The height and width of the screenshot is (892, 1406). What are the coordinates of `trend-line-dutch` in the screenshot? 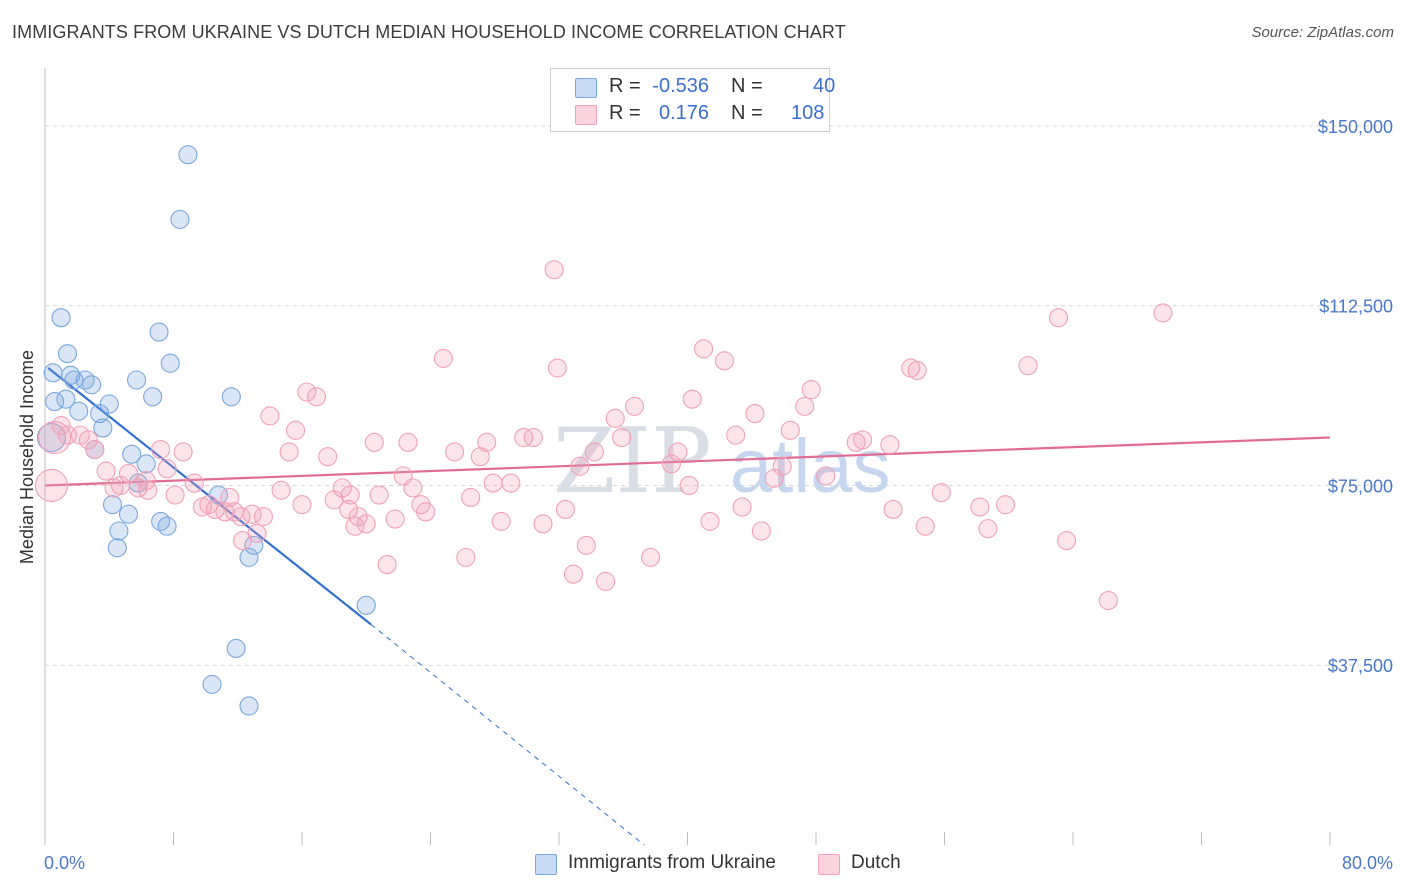 It's located at (687, 461).